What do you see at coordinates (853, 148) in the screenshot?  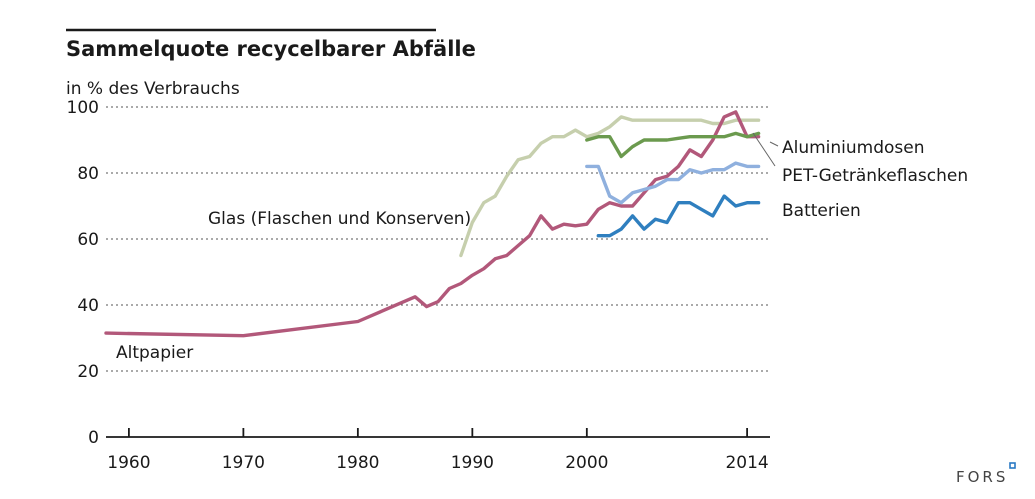 I see `label-aluminiumdosen: Aluminiumdosen` at bounding box center [853, 148].